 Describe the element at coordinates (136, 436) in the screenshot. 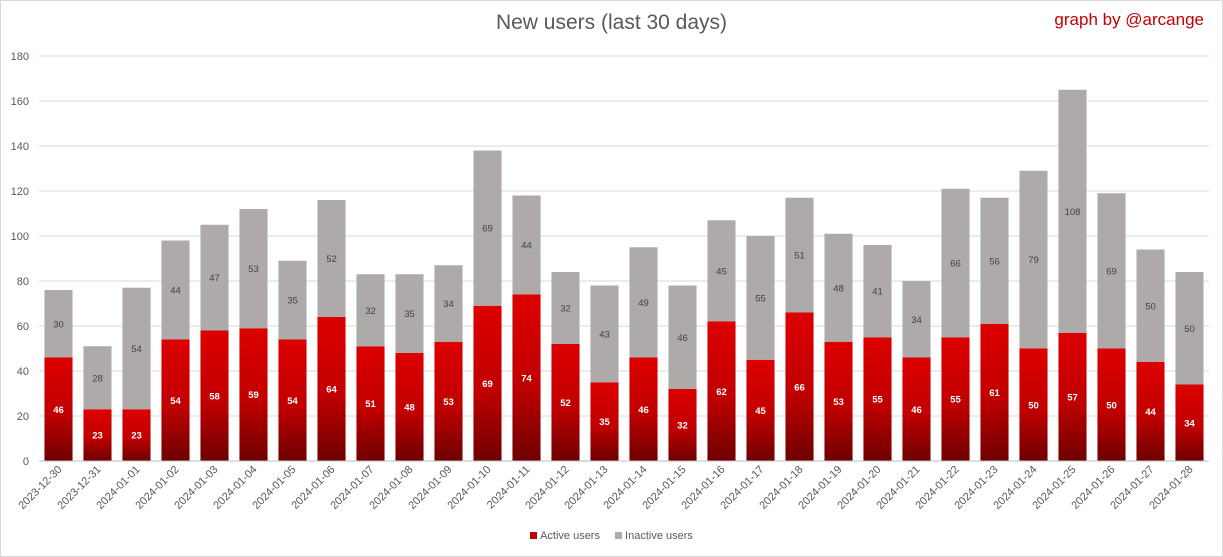

I see `data-label-active: 23` at that location.